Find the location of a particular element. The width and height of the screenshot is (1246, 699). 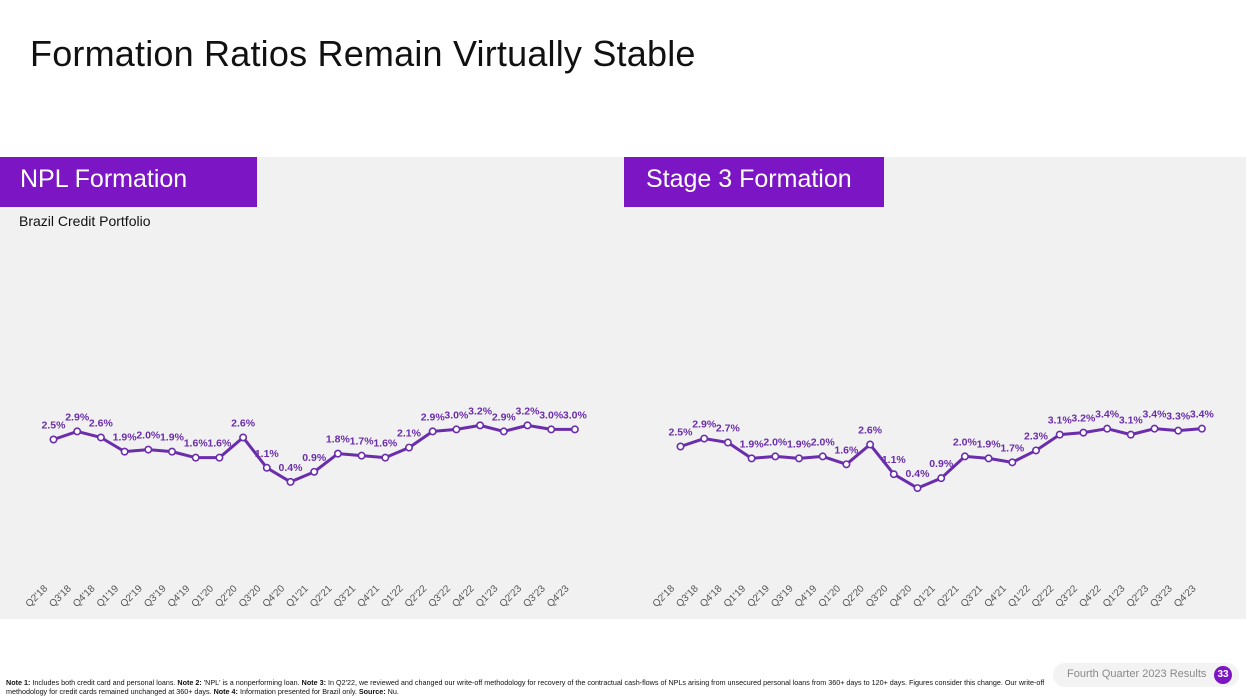

footer-label: Fourth Quarter 2023 Results is located at coordinates (1137, 674).